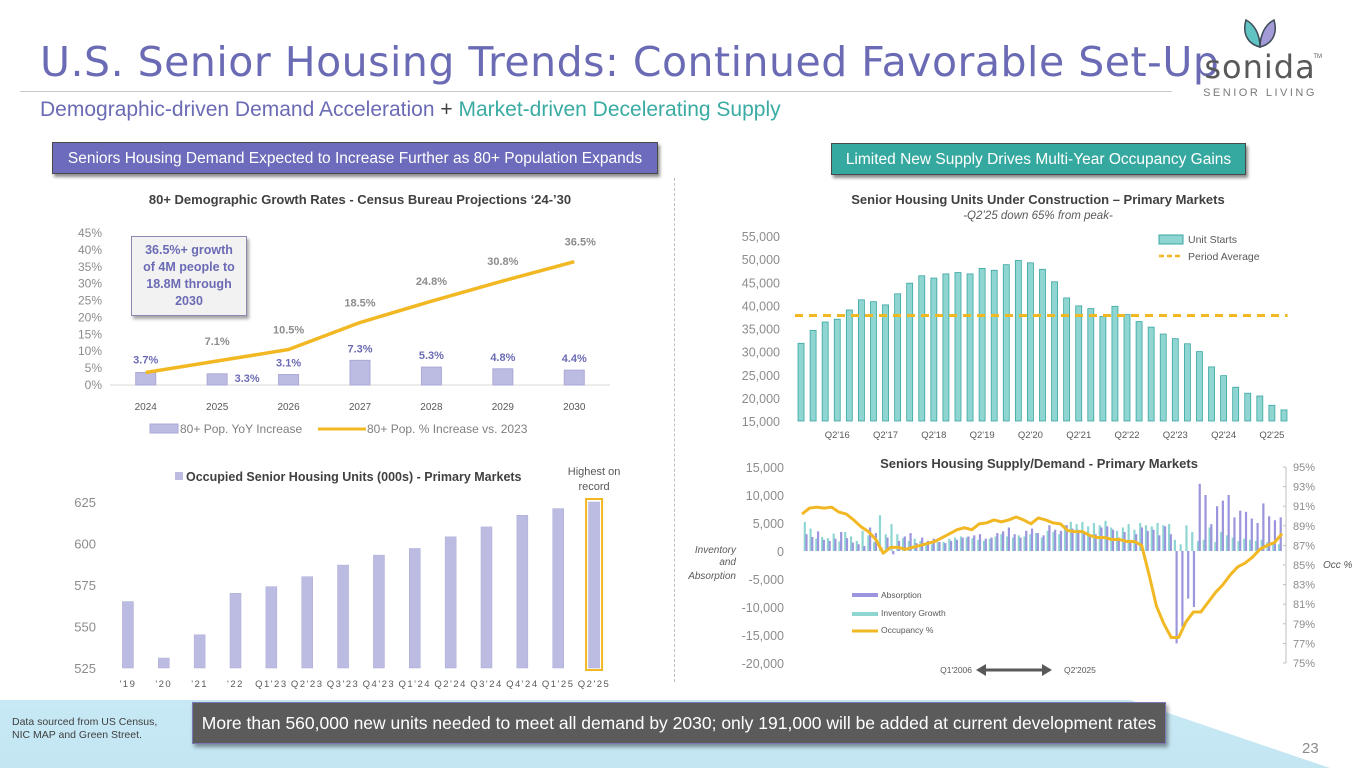 This screenshot has height=768, width=1365. What do you see at coordinates (247, 379) in the screenshot?
I see `yoy-data-label: 3.3%` at bounding box center [247, 379].